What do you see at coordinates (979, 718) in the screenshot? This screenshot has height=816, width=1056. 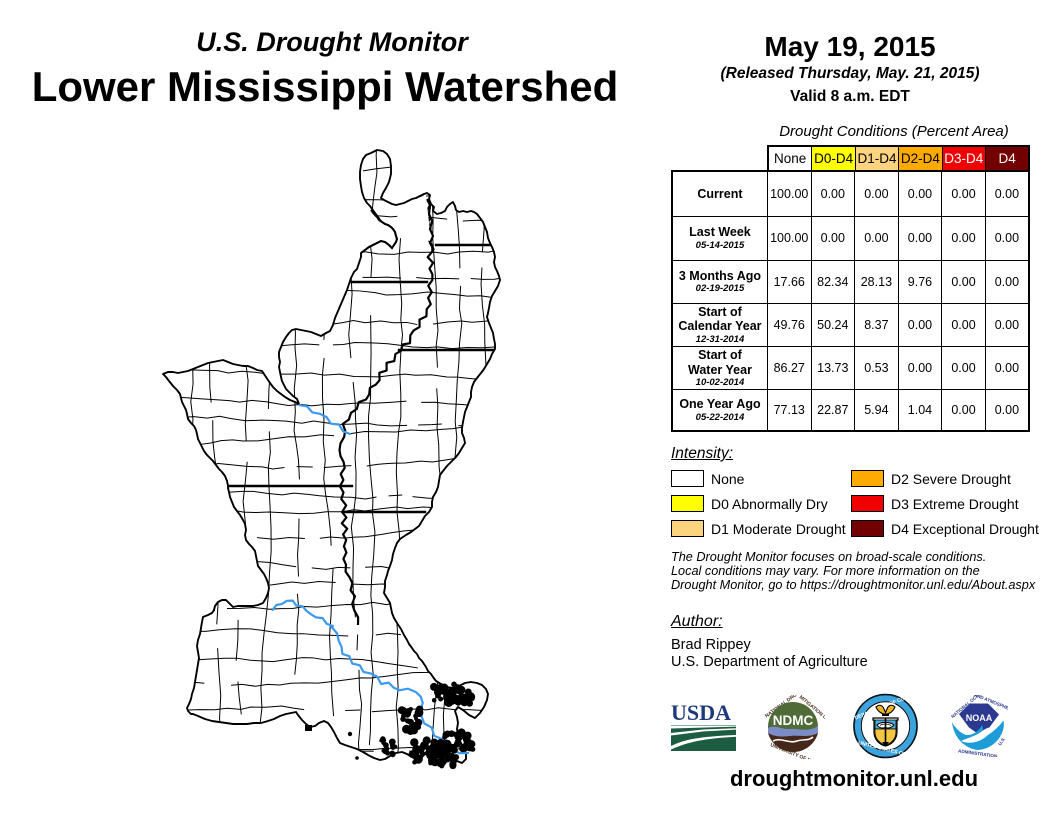 I see `svg-text: NOAA` at bounding box center [979, 718].